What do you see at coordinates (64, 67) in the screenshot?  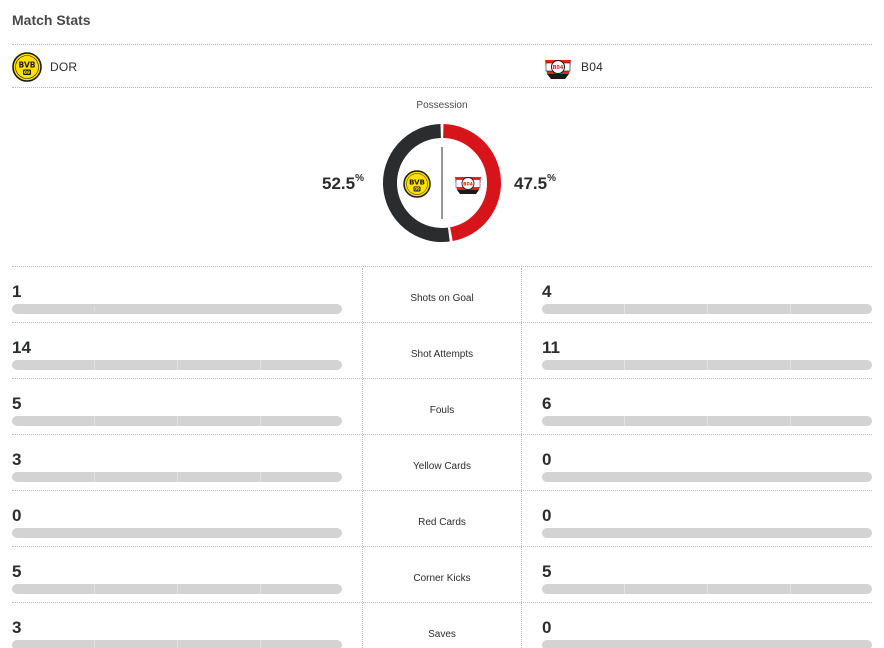 I see `home-team-abbr: DOR` at bounding box center [64, 67].